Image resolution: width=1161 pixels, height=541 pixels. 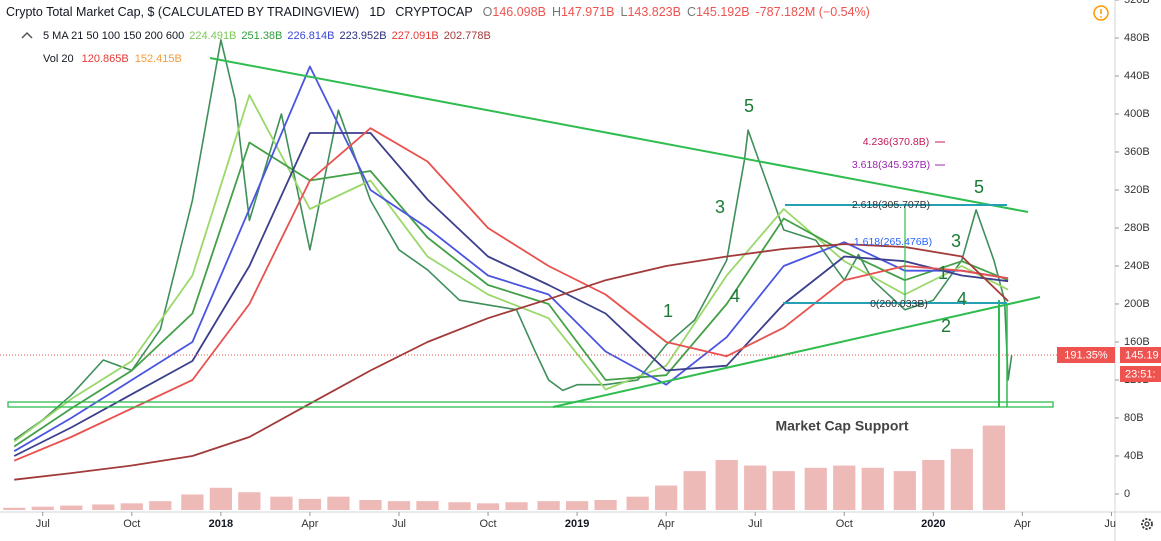 I want to click on percent-label: 191.35%, so click(x=1086, y=355).